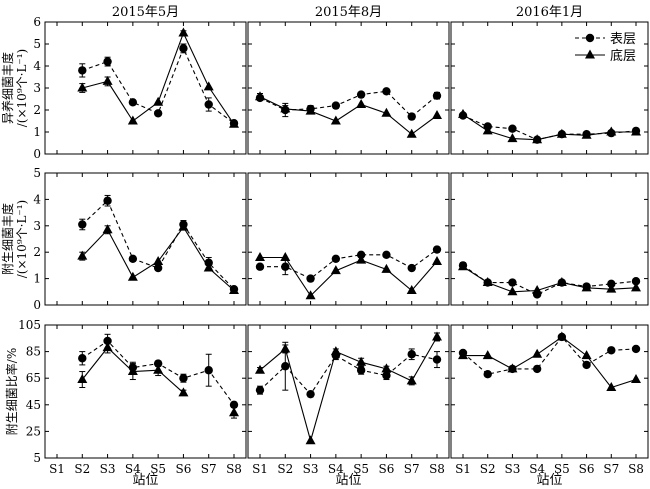  I want to click on y-tick-label: 65, so click(33, 378).